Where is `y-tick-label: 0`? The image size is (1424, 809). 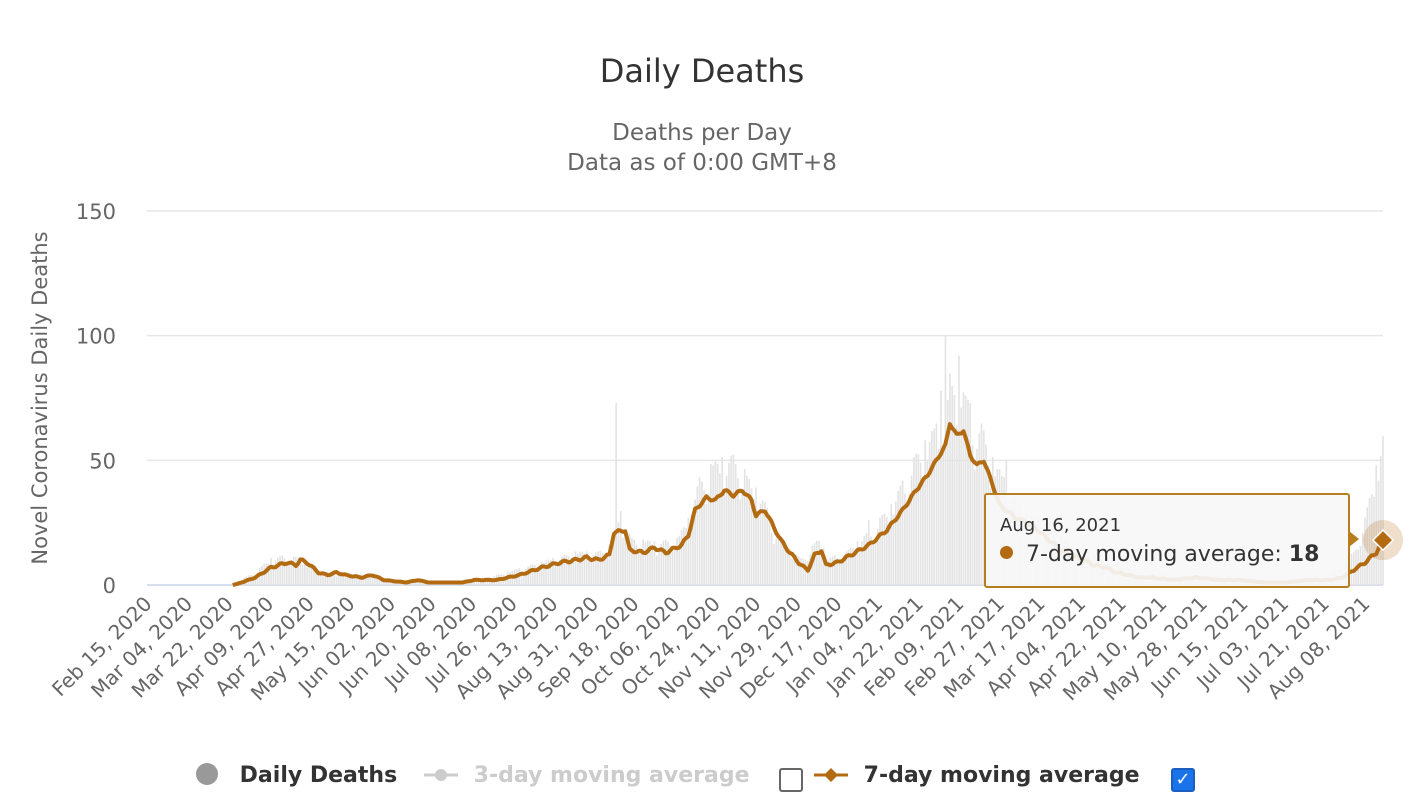 y-tick-label: 0 is located at coordinates (109, 586).